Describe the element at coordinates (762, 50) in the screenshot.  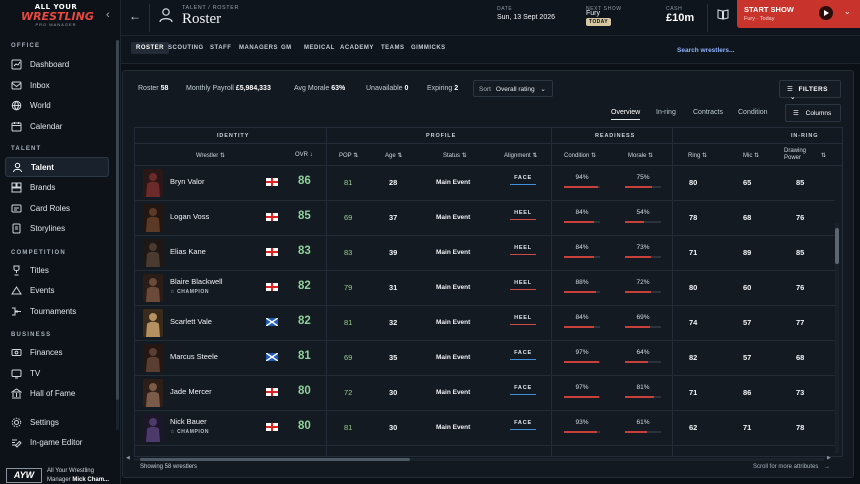
I see `search-input` at that location.